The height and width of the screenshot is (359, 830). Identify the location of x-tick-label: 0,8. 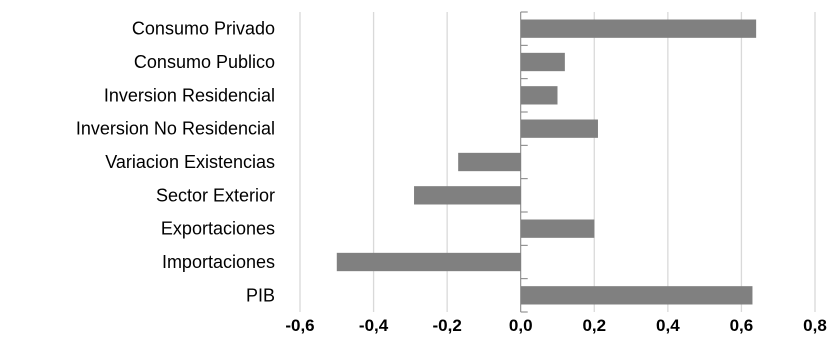
(815, 325).